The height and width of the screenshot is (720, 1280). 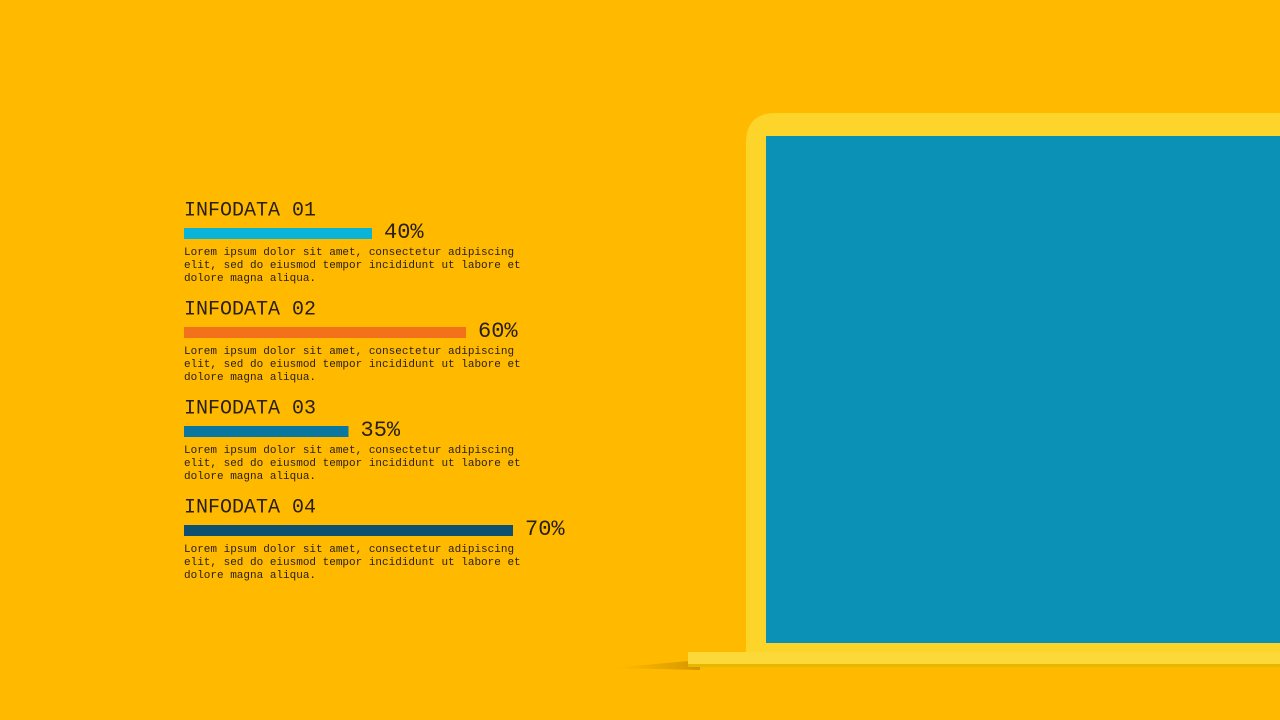 I want to click on category-title: INFODATA 02, so click(x=250, y=309).